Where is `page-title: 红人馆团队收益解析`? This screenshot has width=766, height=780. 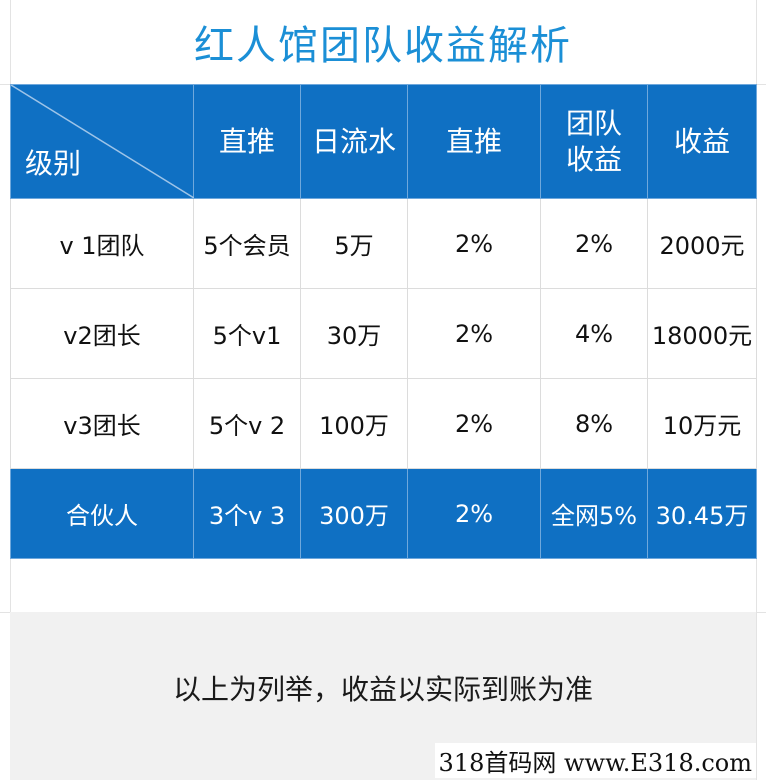
page-title: 红人馆团队收益解析 is located at coordinates (383, 46).